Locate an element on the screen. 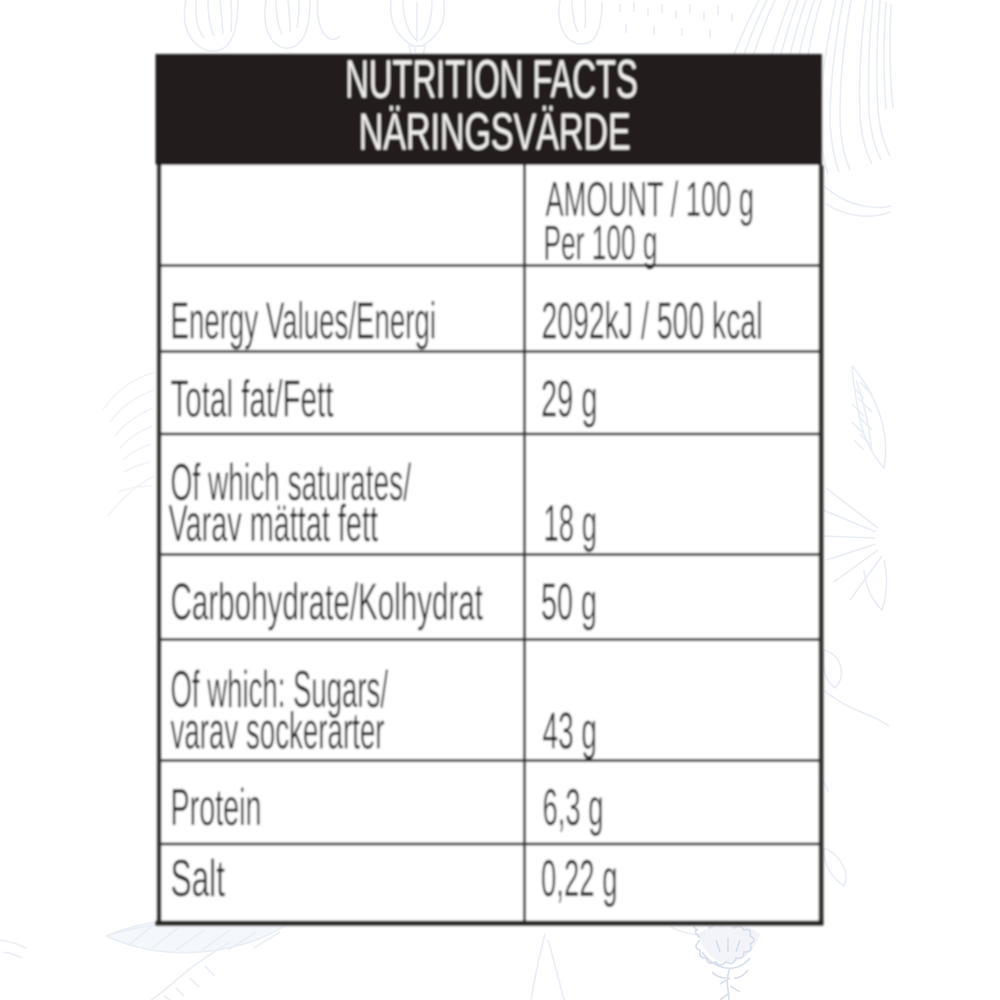  svg-text: Varav mättat fett is located at coordinates (274, 523).